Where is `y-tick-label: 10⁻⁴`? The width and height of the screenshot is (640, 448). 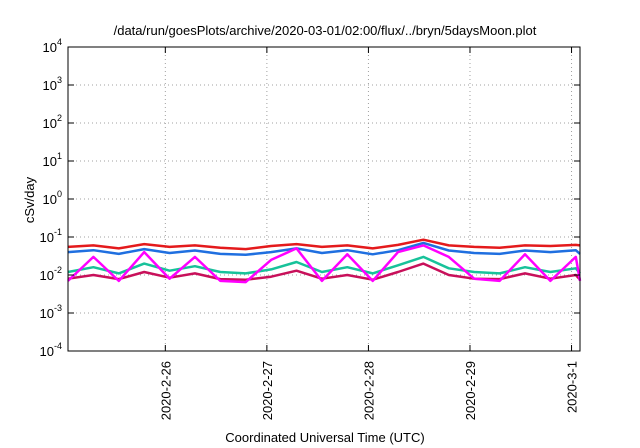
y-tick-label: 10⁻⁴ is located at coordinates (51, 350).